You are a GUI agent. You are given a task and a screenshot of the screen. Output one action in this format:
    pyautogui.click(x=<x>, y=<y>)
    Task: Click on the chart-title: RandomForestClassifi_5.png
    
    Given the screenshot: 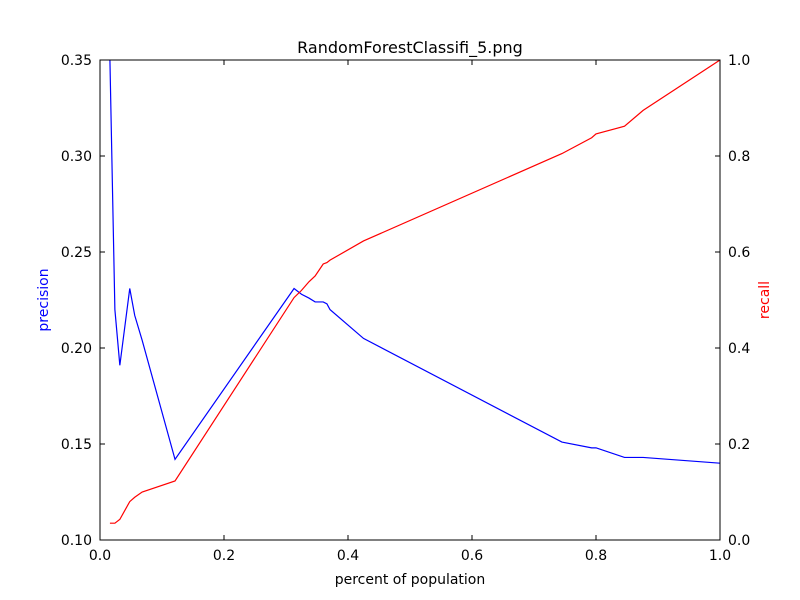 What is the action you would take?
    pyautogui.click(x=410, y=48)
    